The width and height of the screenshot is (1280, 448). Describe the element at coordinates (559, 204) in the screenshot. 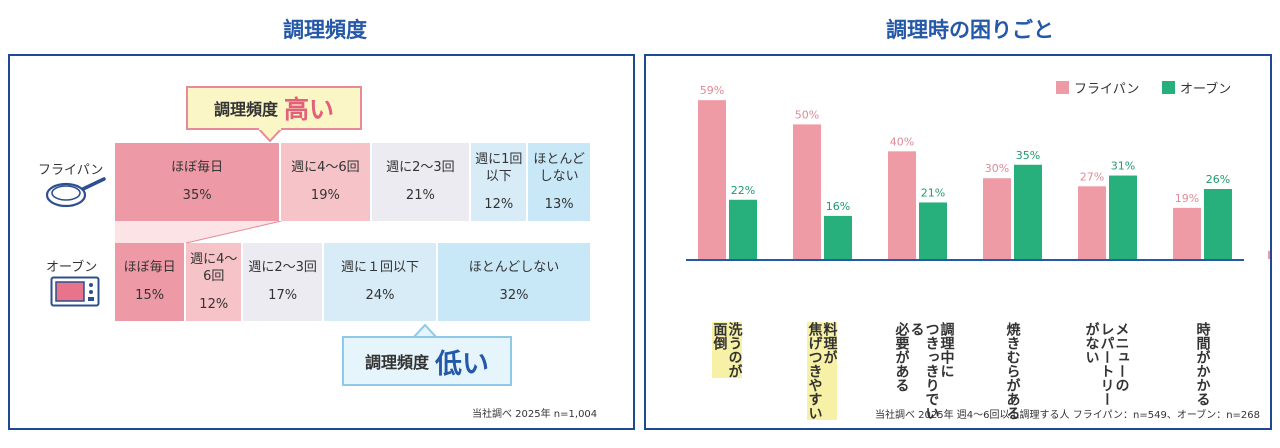

I see `stack-segment-value: 13%` at that location.